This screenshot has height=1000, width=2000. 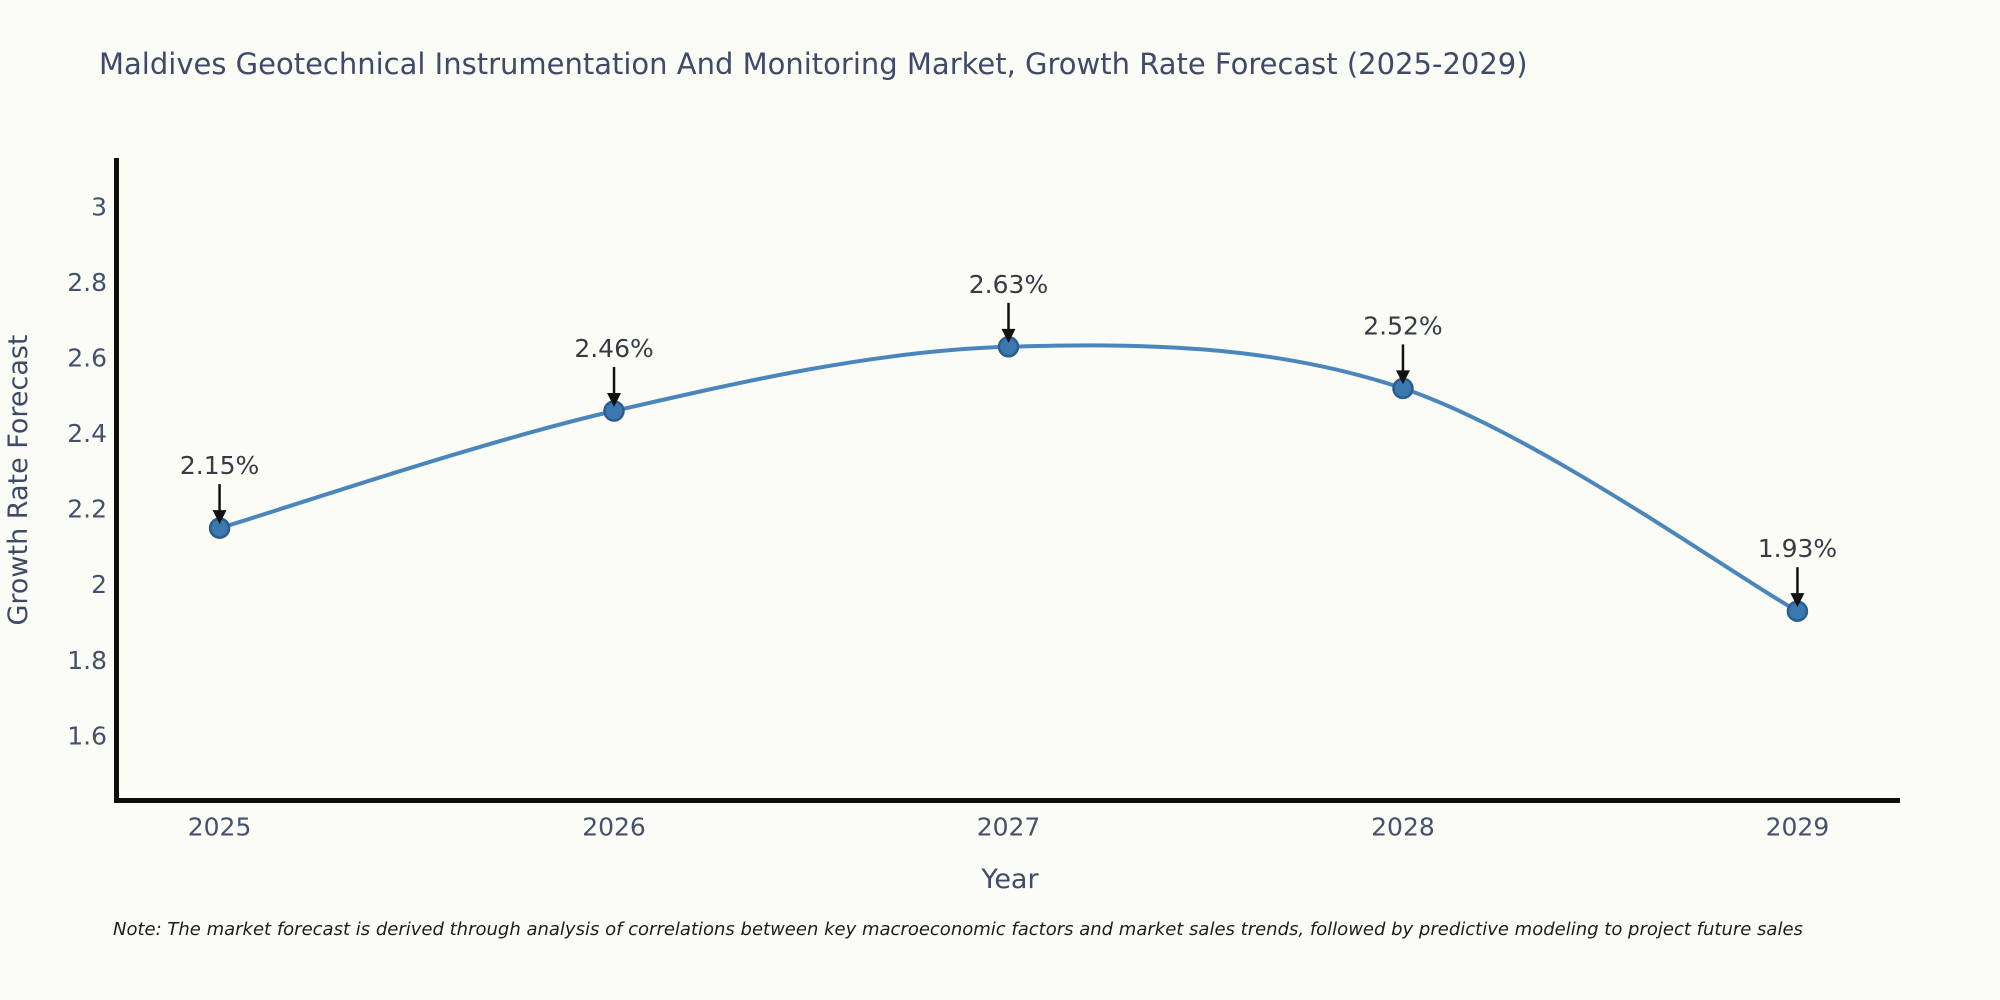 I want to click on point-annotation: 2.46%, so click(x=614, y=371).